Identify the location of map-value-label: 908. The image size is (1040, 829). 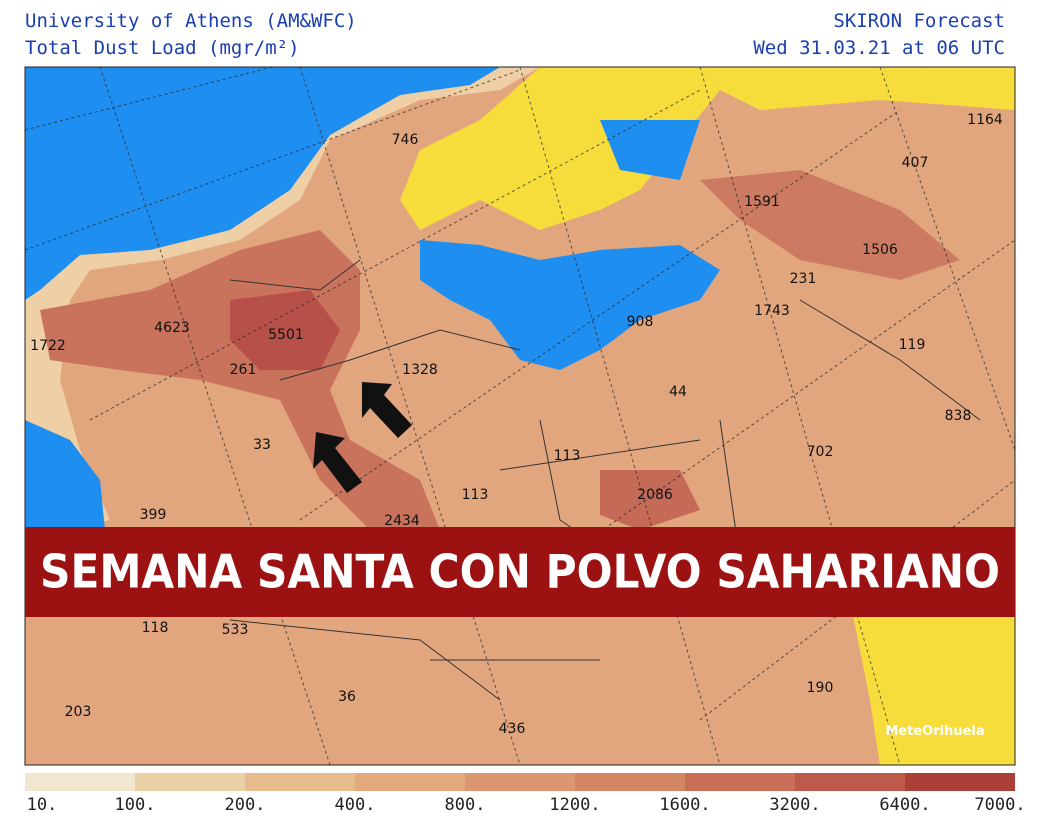
(640, 322).